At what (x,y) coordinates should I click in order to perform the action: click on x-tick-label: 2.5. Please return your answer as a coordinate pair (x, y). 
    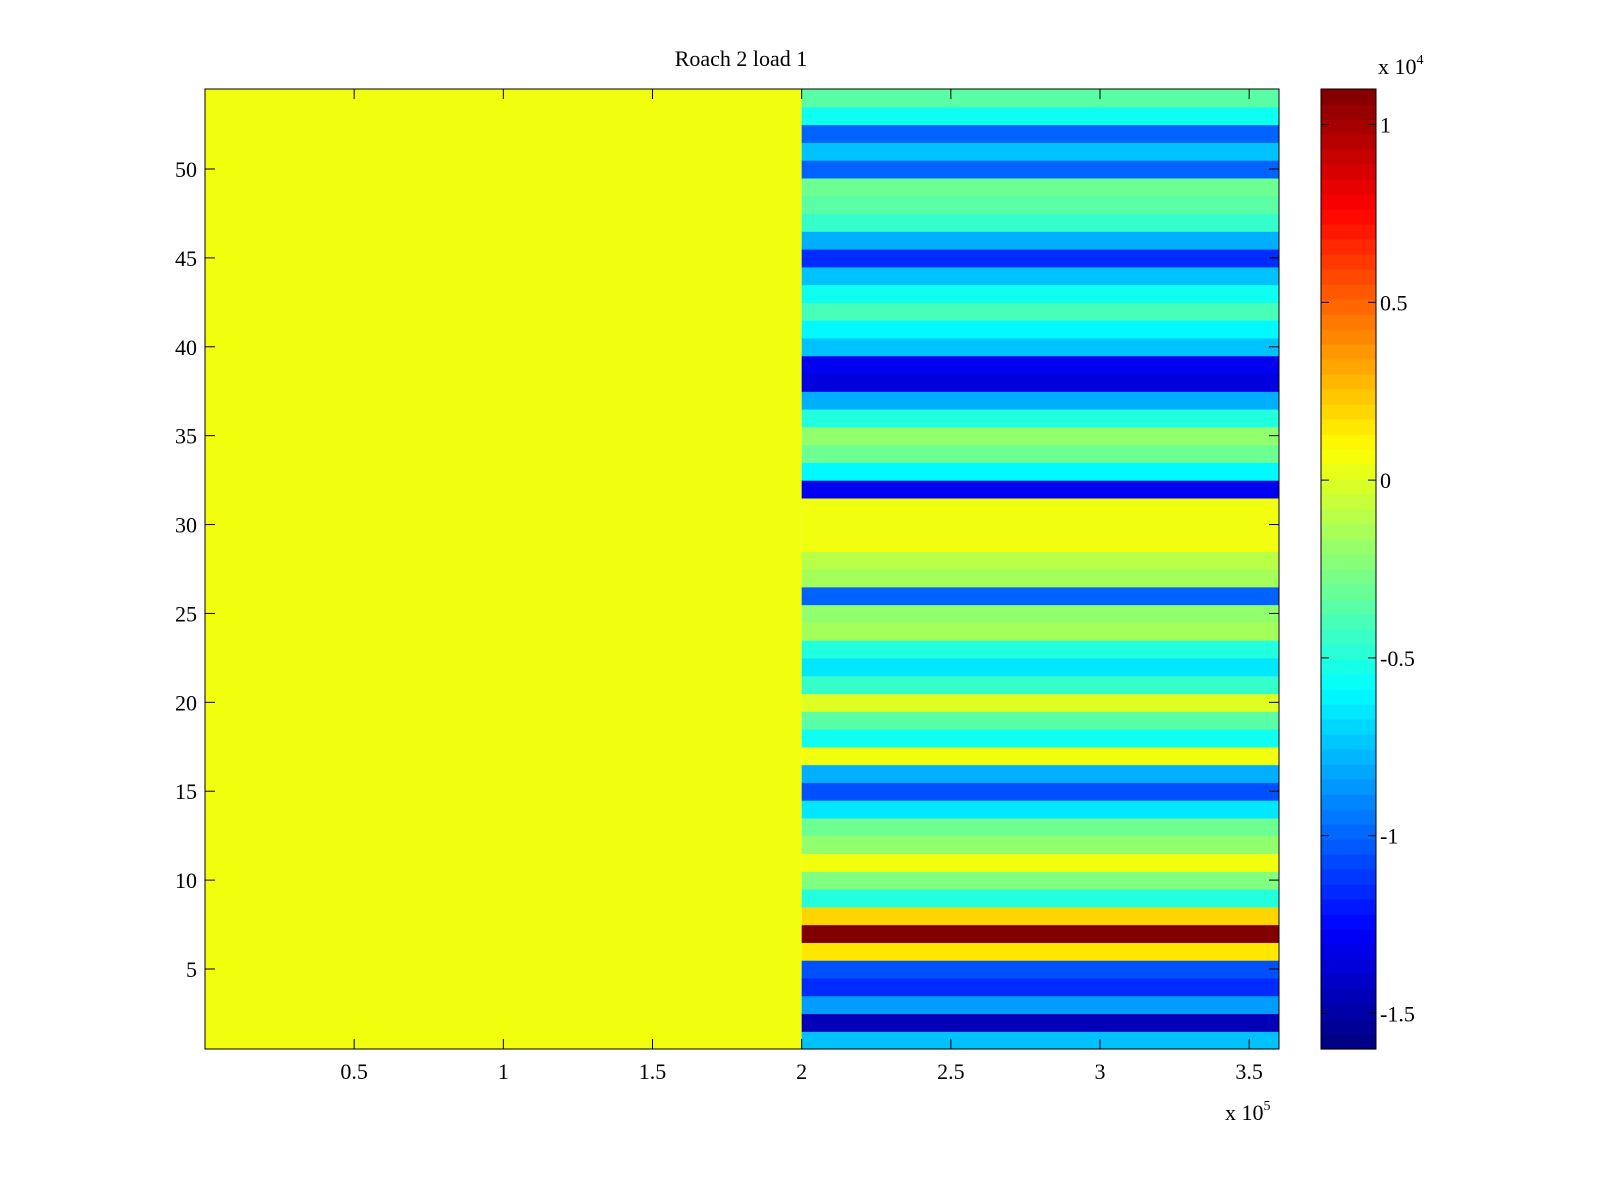
    Looking at the image, I should click on (951, 1071).